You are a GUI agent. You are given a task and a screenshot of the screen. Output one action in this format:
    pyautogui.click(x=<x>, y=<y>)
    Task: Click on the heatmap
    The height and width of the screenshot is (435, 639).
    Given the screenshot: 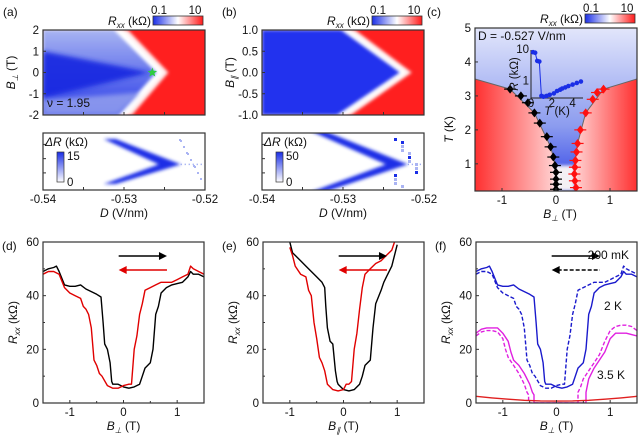 What is the action you would take?
    pyautogui.click(x=343, y=72)
    